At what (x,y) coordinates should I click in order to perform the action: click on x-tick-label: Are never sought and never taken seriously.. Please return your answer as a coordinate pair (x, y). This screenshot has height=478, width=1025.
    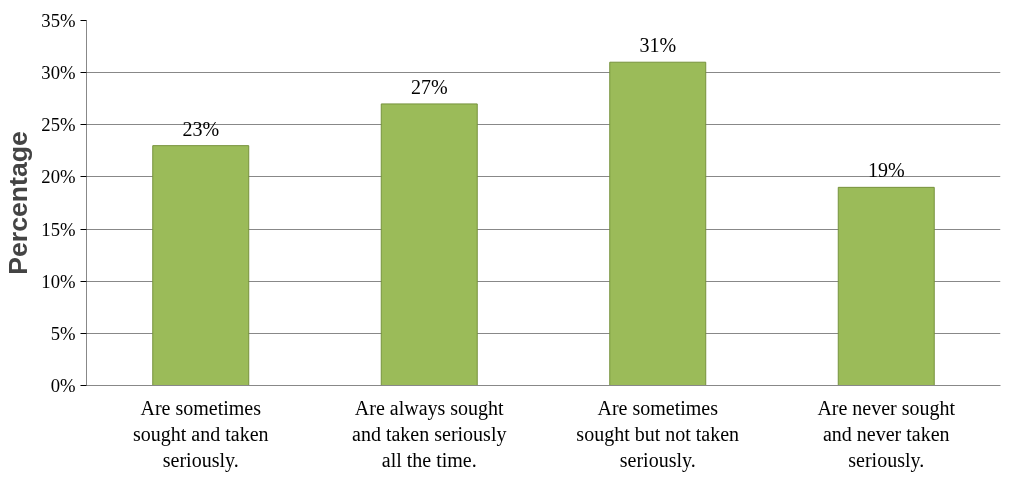
    Looking at the image, I should click on (886, 434).